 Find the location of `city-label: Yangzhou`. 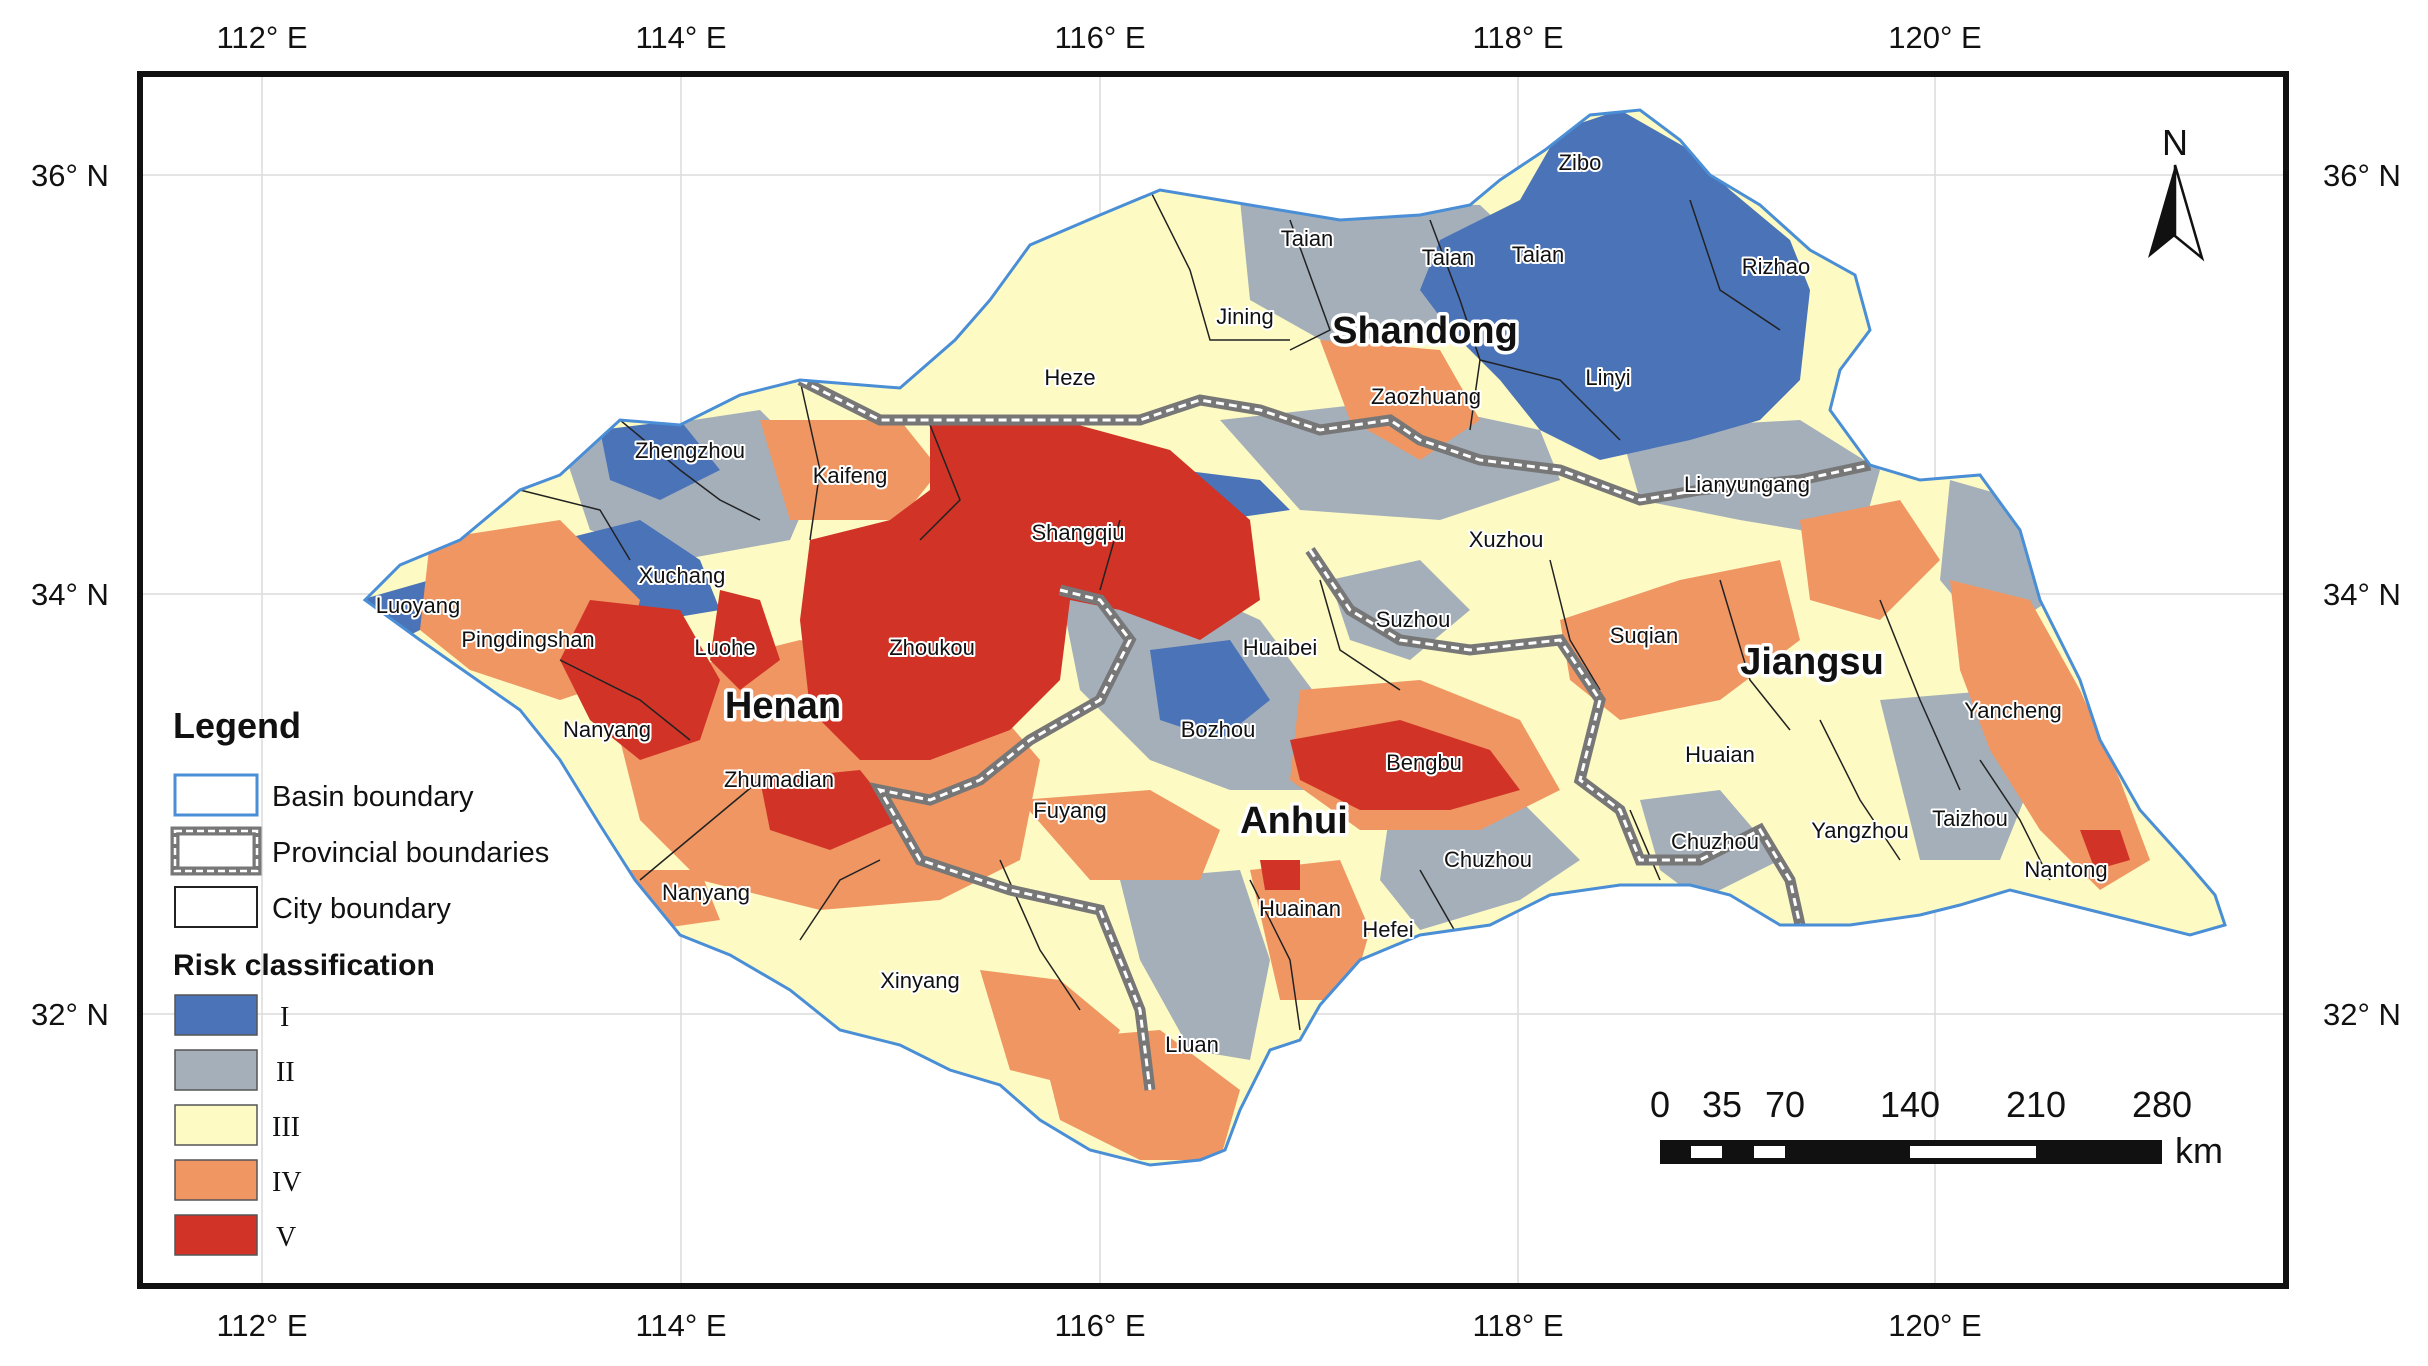

city-label: Yangzhou is located at coordinates (1859, 830).